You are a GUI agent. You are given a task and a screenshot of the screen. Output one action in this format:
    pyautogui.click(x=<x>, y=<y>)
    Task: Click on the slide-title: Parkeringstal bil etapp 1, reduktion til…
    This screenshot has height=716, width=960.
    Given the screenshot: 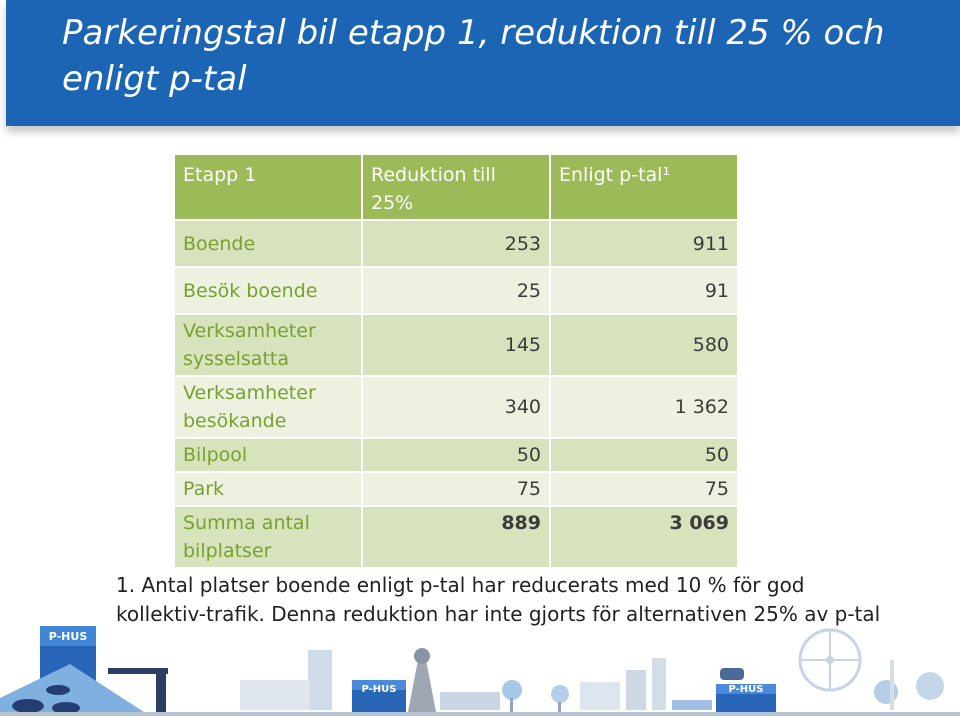 What is the action you would take?
    pyautogui.click(x=473, y=56)
    